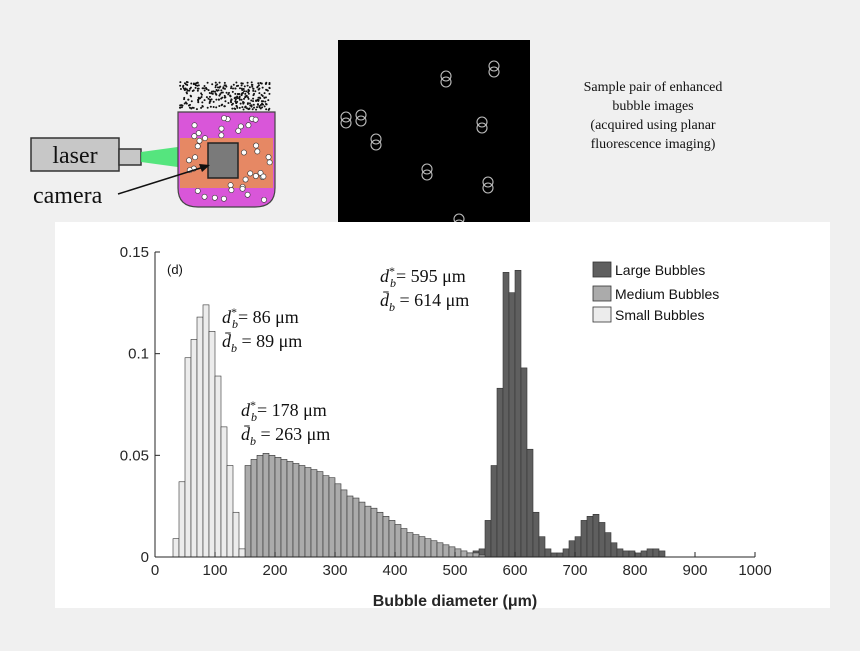 The width and height of the screenshot is (860, 651). What do you see at coordinates (660, 315) in the screenshot?
I see `legend-label: Small Bubbles` at bounding box center [660, 315].